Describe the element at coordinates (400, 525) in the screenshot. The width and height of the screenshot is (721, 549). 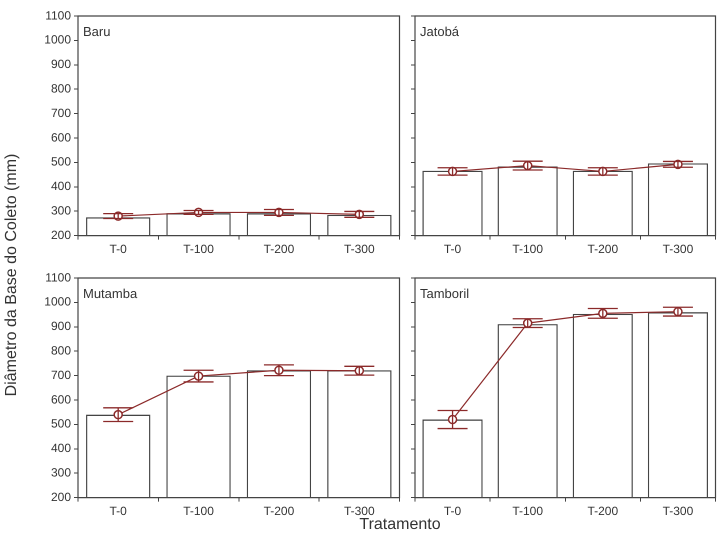
I see `x-axis-title: Tratamento` at that location.